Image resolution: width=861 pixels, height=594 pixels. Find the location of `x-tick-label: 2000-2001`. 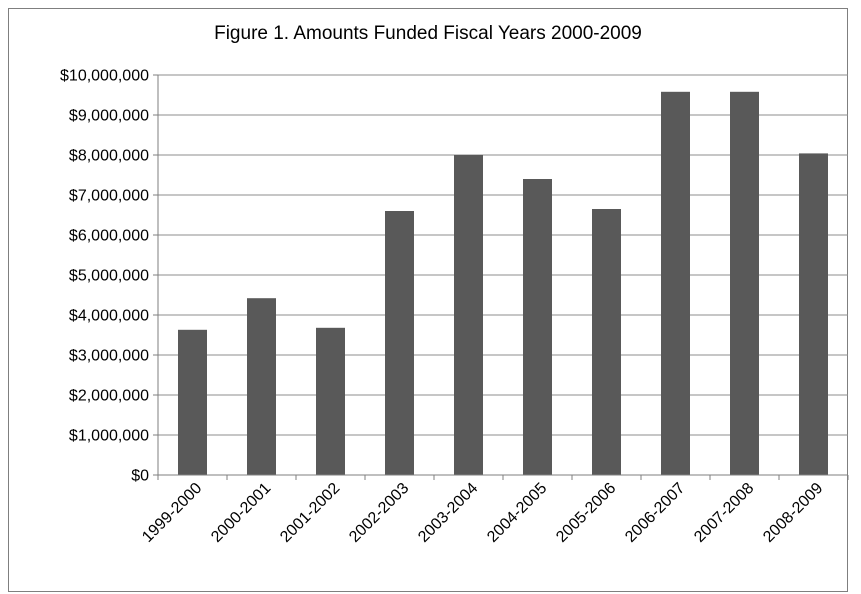

x-tick-label: 2000-2001 is located at coordinates (241, 513).